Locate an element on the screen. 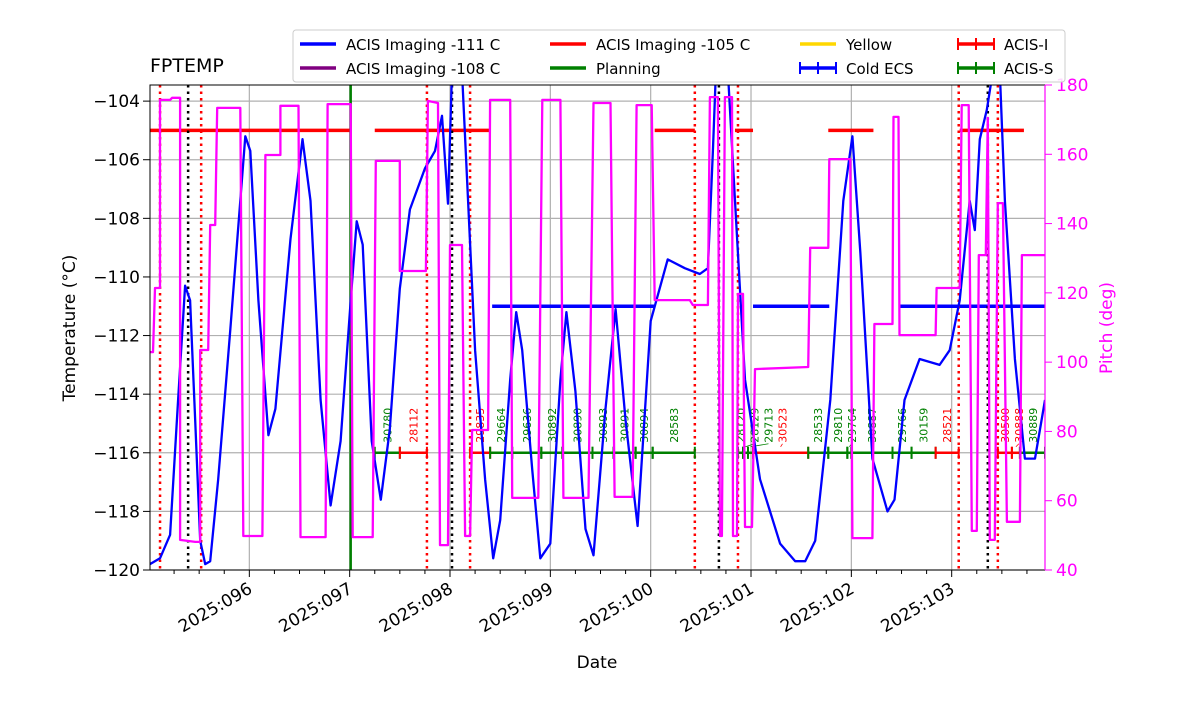  obsid-label: 30523 is located at coordinates (783, 425).